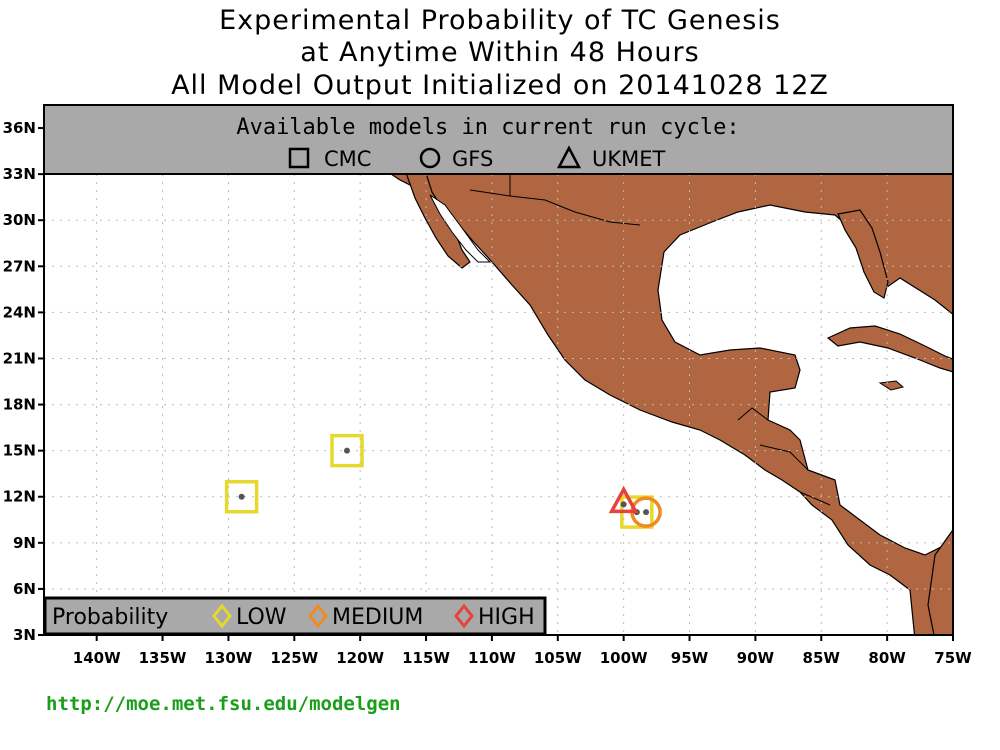 This screenshot has width=1000, height=750. Describe the element at coordinates (426, 658) in the screenshot. I see `x-tick-label: 115W` at that location.